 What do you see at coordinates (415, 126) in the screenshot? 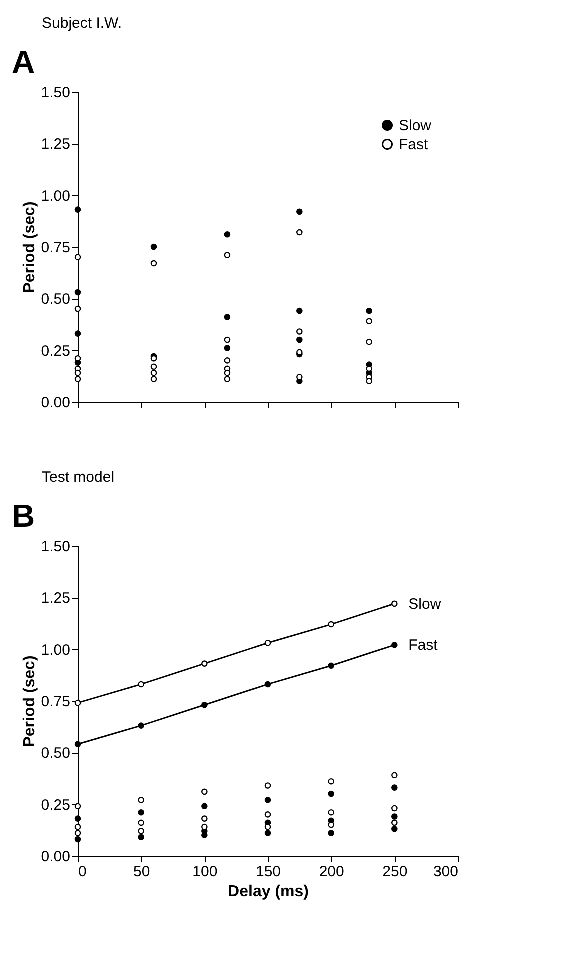
I see `legend-label: Slow` at bounding box center [415, 126].